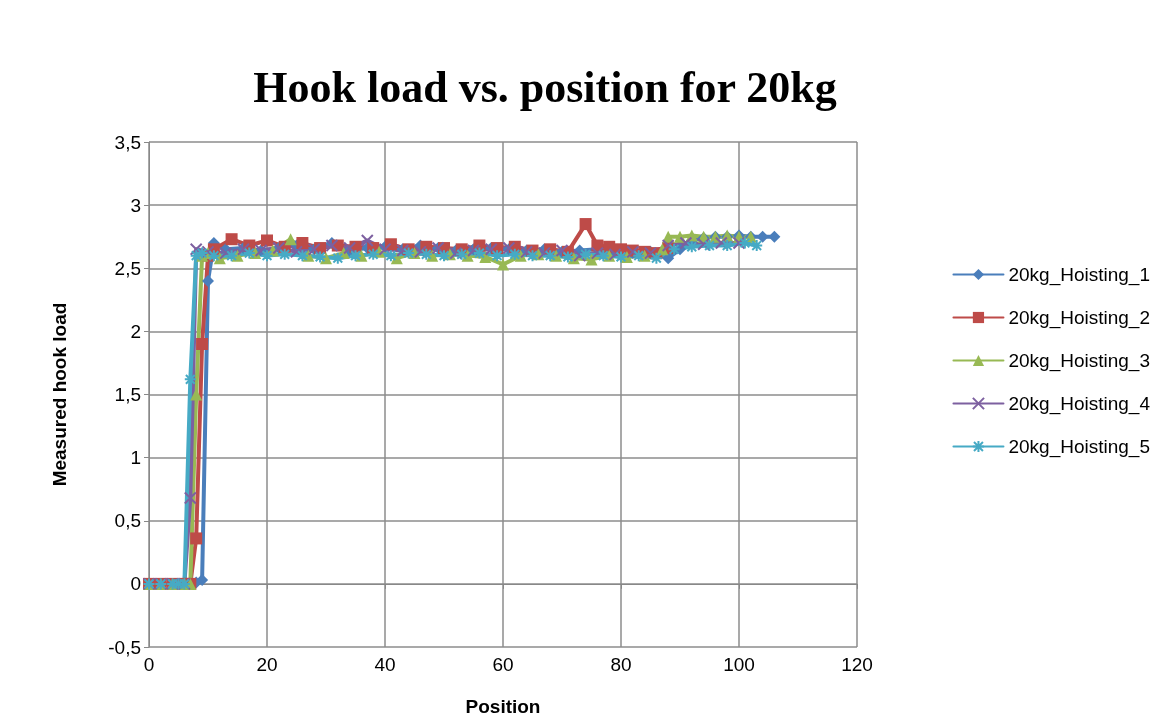 The image size is (1175, 721). What do you see at coordinates (385, 664) in the screenshot?
I see `x-tick-label: 40` at bounding box center [385, 664].